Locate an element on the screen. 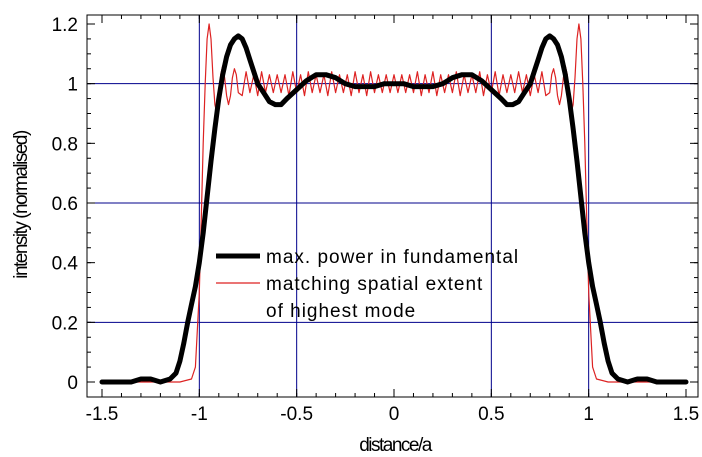  x-axis-title: distance/a is located at coordinates (396, 445).